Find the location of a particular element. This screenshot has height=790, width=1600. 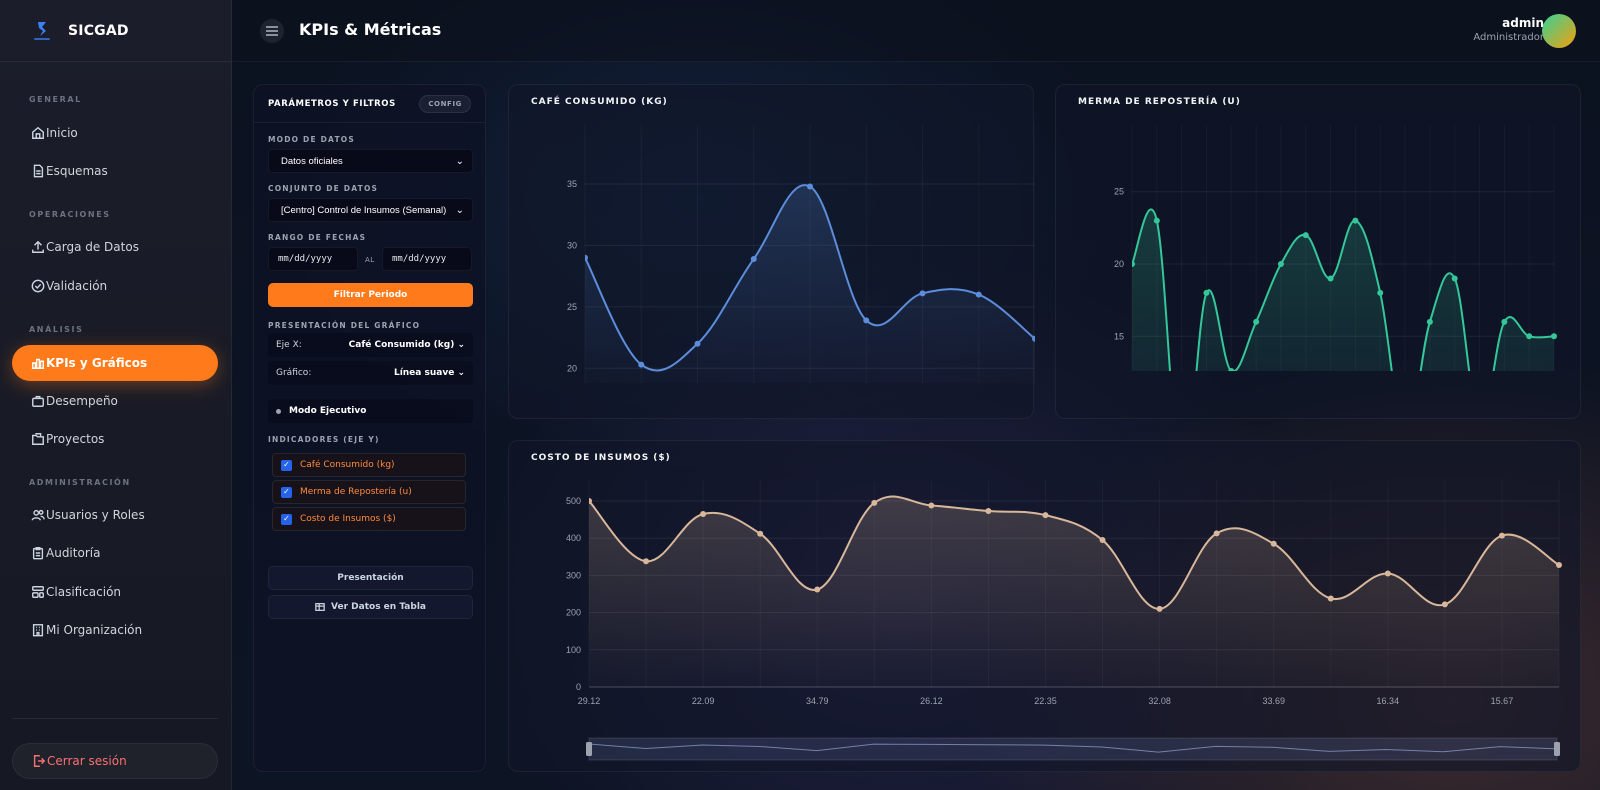

chart-panel-merma: MERMA DE REPOSTERÍA (U) 25 20 15 is located at coordinates (1318, 251).